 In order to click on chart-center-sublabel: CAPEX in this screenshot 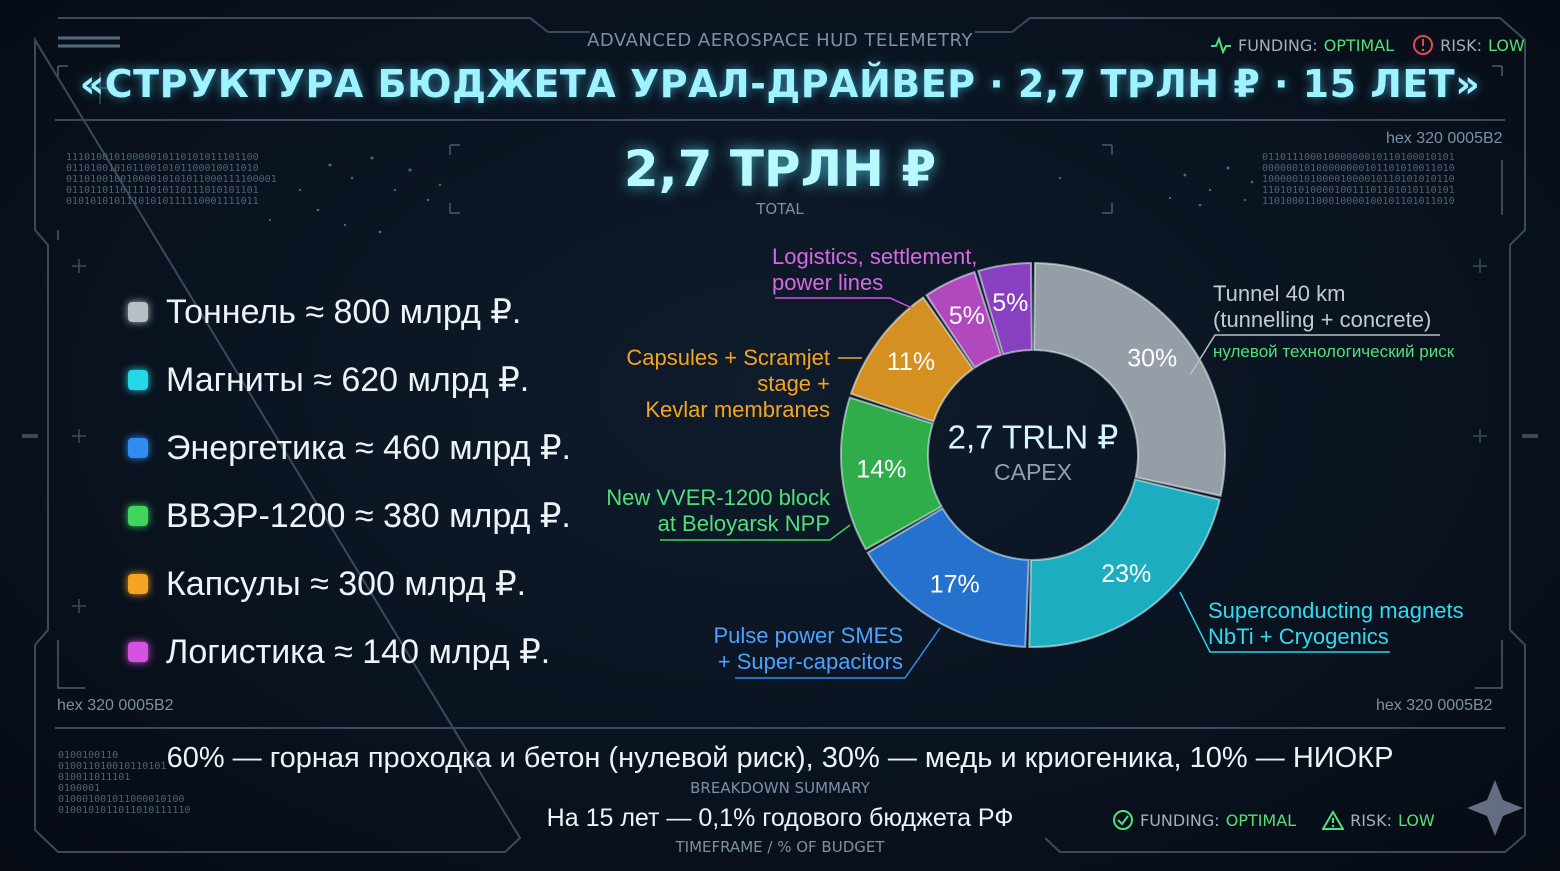, I will do `click(1033, 472)`.